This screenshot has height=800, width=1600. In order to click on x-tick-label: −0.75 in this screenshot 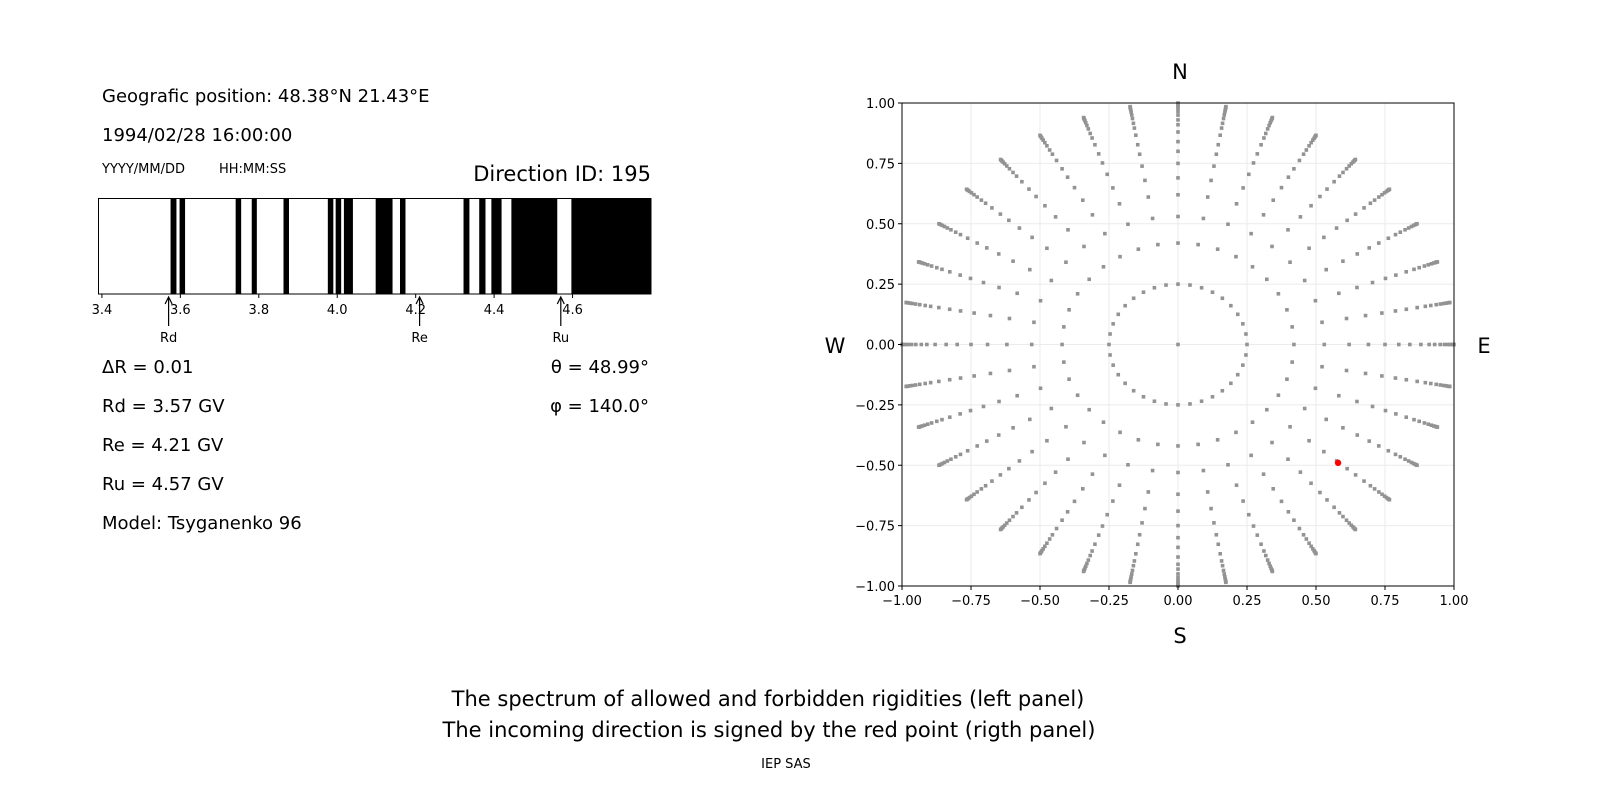, I will do `click(971, 601)`.